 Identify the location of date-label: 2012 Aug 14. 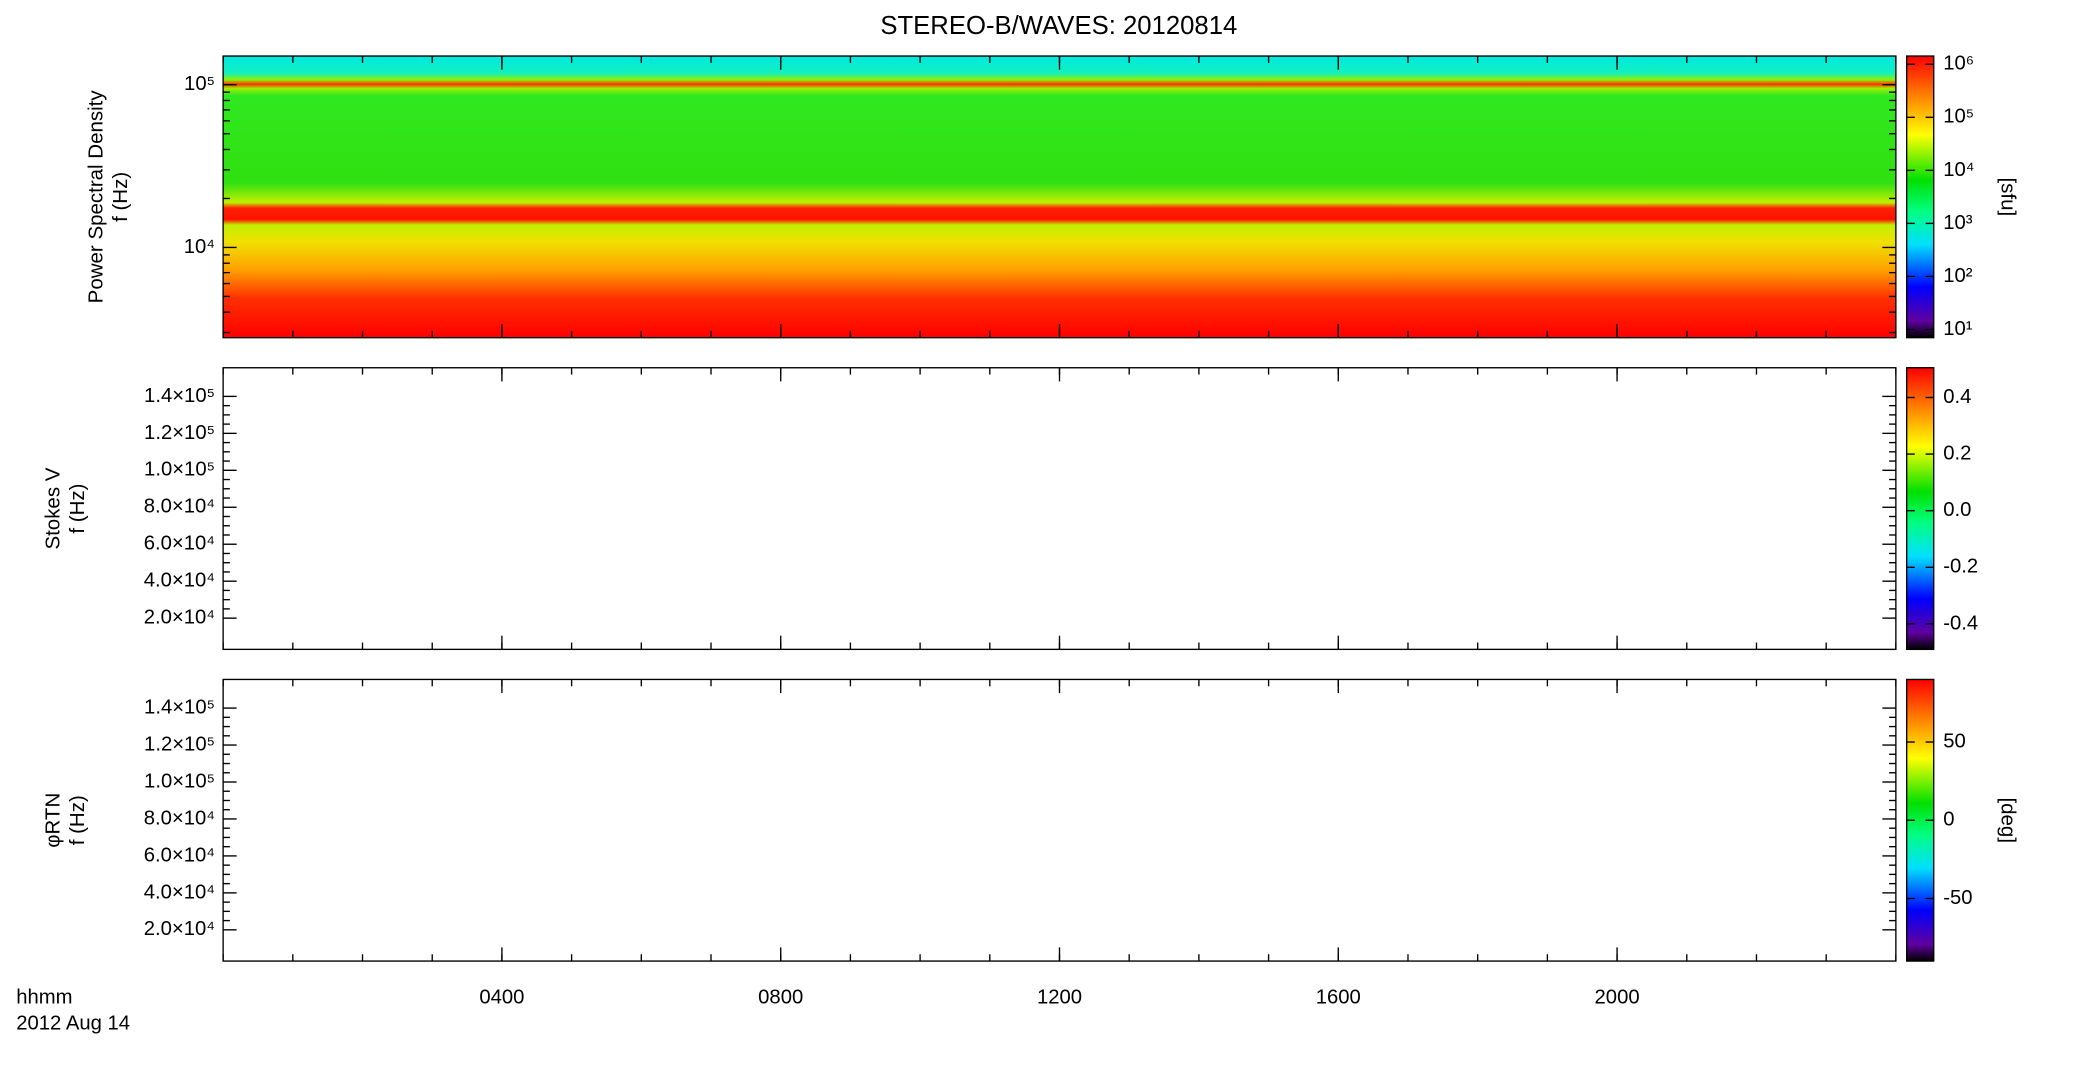
(73, 1023).